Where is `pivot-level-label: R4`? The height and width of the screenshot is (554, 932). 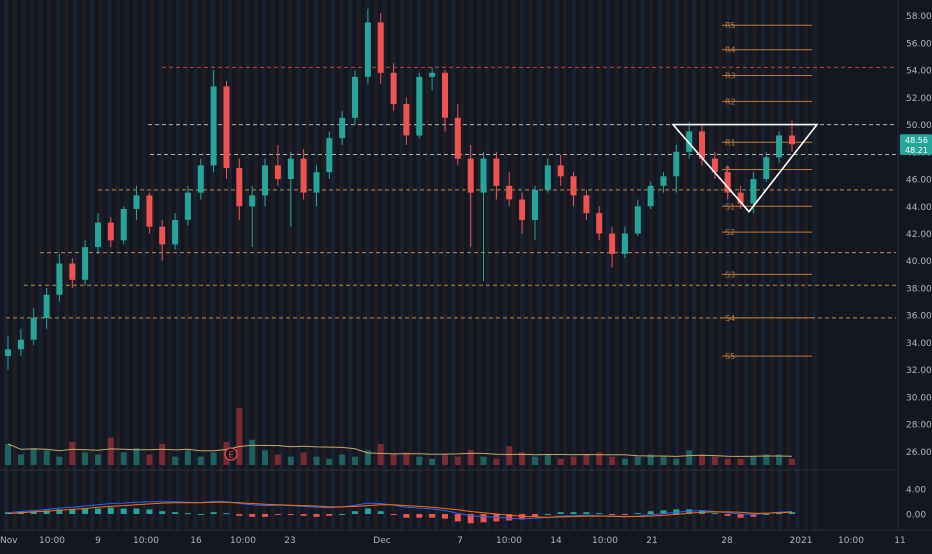 pivot-level-label: R4 is located at coordinates (730, 50).